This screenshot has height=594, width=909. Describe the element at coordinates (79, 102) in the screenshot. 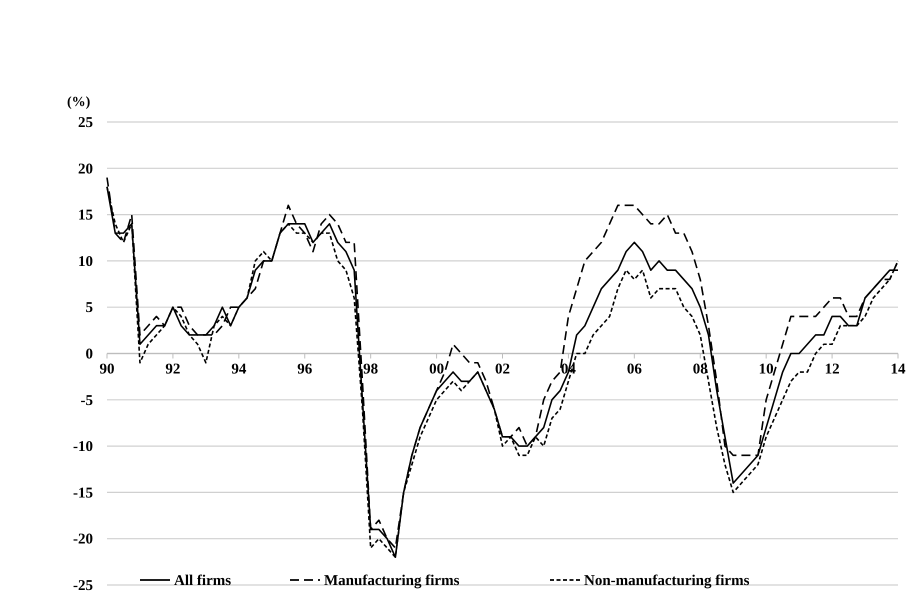

I see `y-axis-title: (%)` at that location.